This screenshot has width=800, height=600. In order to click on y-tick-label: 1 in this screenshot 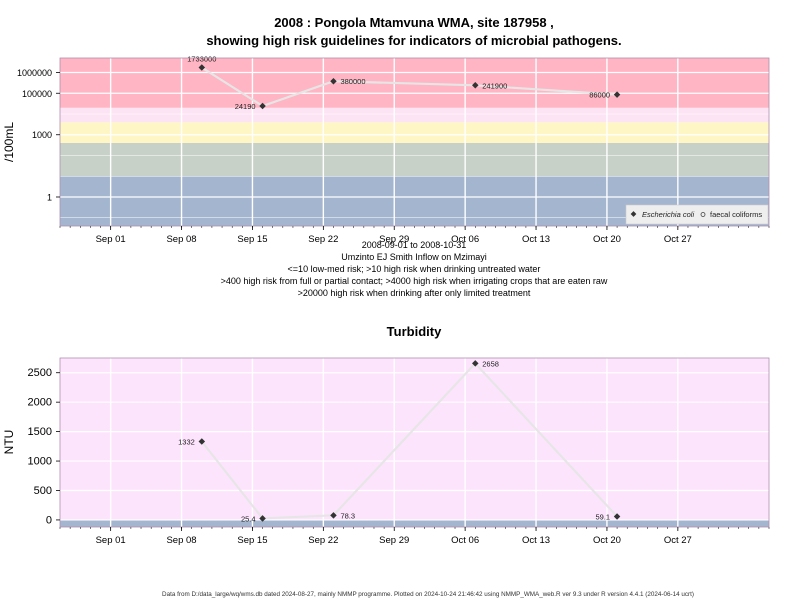, I will do `click(49, 197)`.